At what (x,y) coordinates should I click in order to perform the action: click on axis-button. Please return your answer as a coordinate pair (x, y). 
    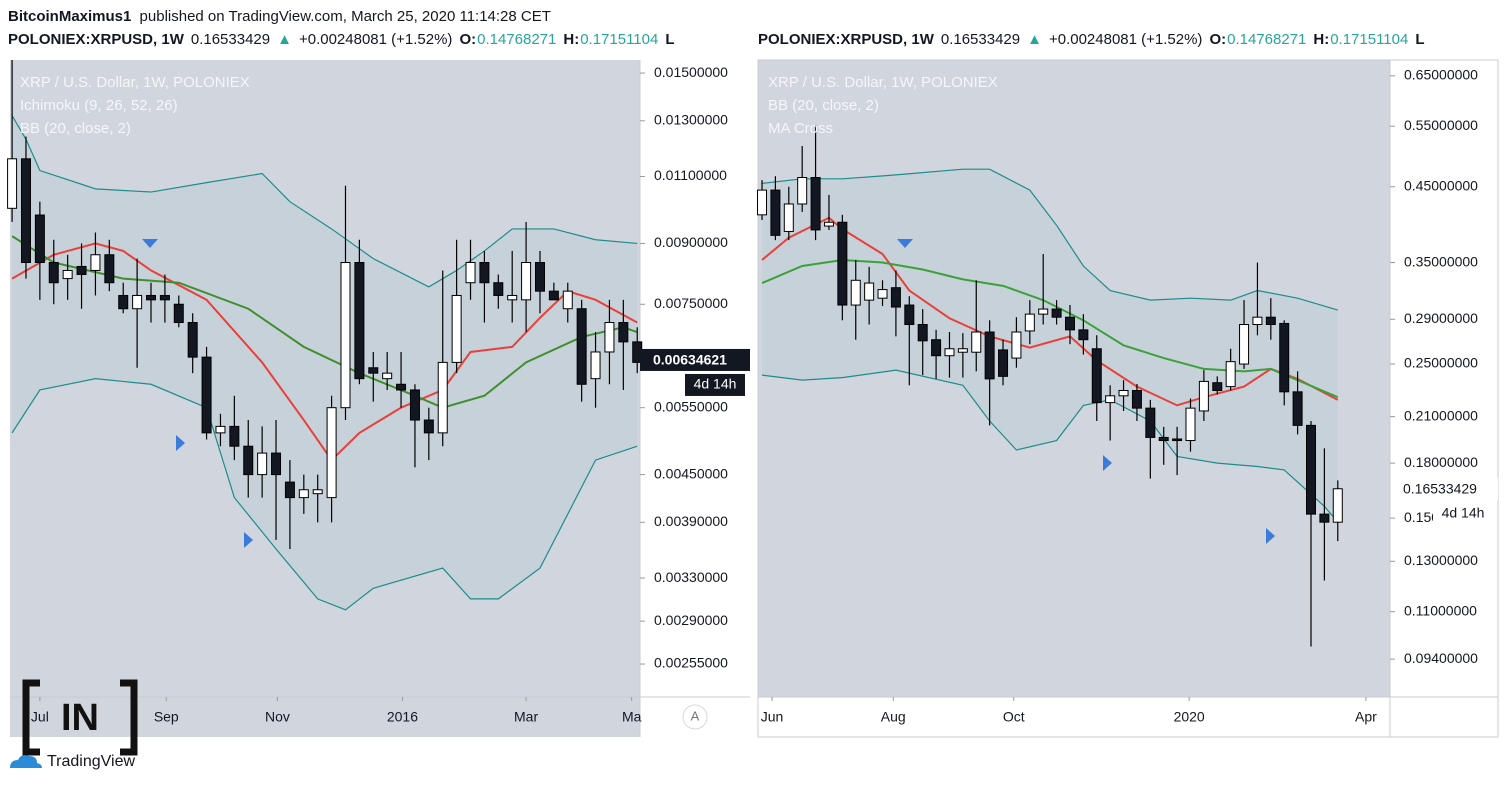
    Looking at the image, I should click on (695, 717).